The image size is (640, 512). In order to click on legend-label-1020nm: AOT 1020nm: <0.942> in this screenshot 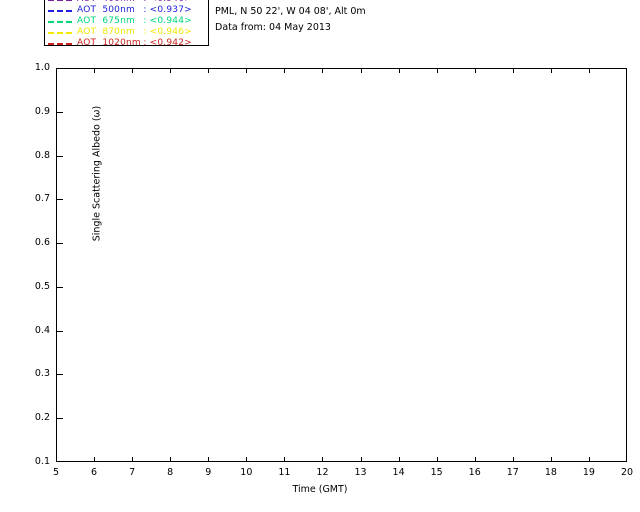, I will do `click(134, 43)`.